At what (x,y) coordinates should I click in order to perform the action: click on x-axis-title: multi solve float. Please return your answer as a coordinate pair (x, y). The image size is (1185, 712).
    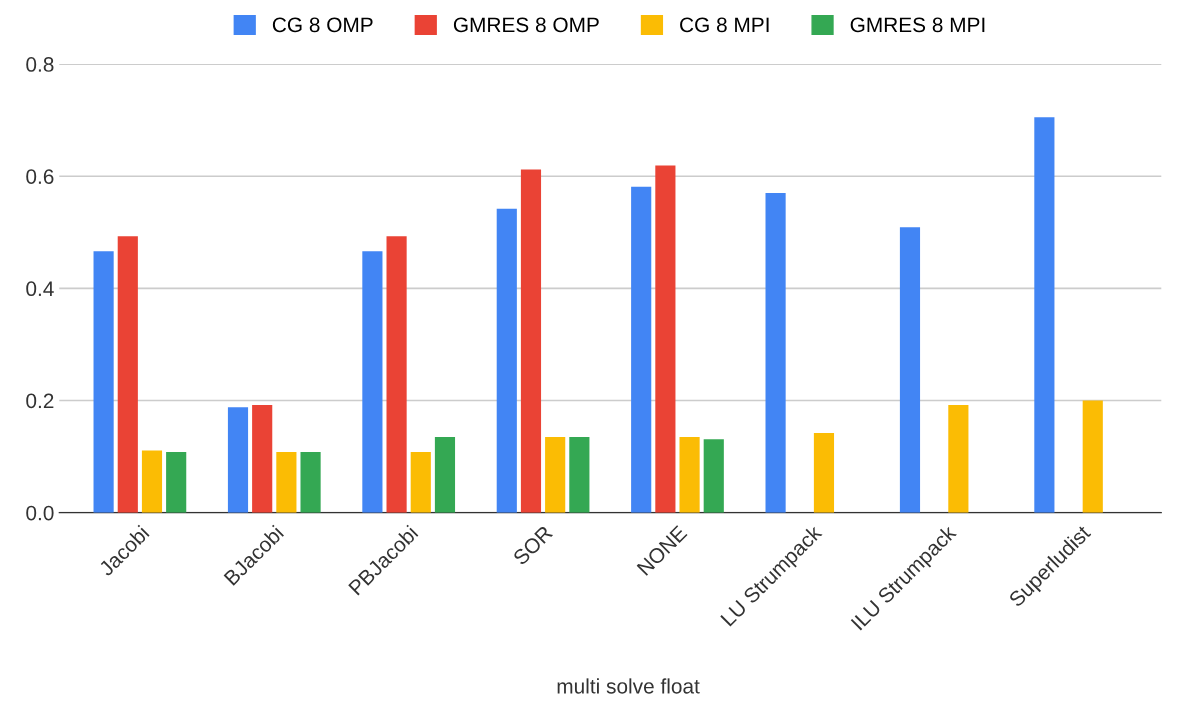
    Looking at the image, I should click on (628, 686).